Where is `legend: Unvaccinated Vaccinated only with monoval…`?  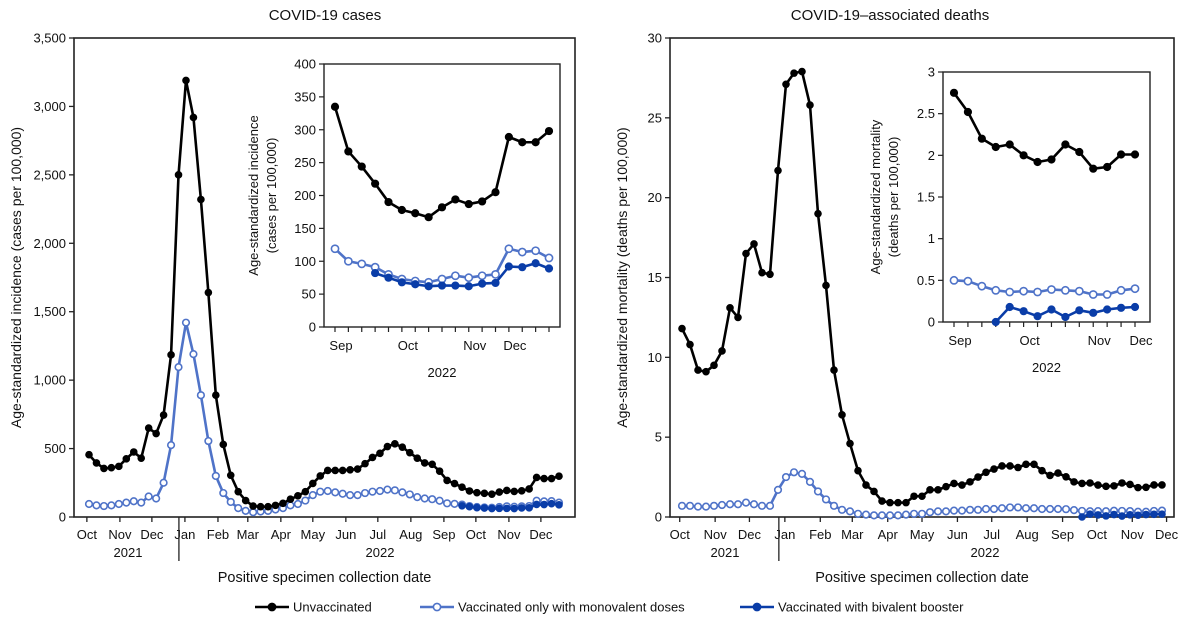
legend: Unvaccinated Vaccinated only with monoval… is located at coordinates (609, 607).